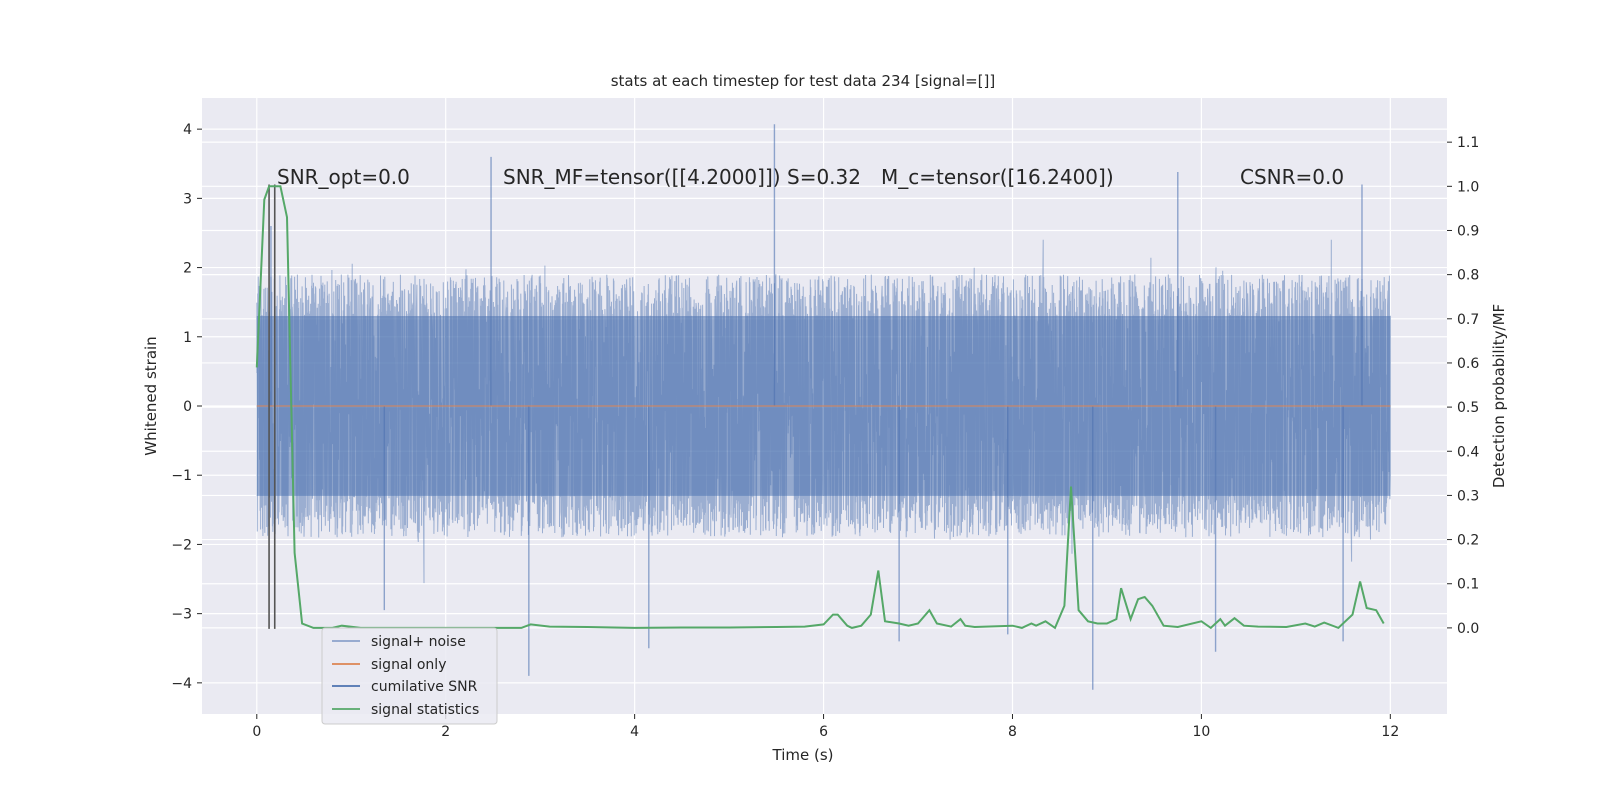 The image size is (1600, 800). Describe the element at coordinates (256, 732) in the screenshot. I see `x-tick-label: 0` at that location.